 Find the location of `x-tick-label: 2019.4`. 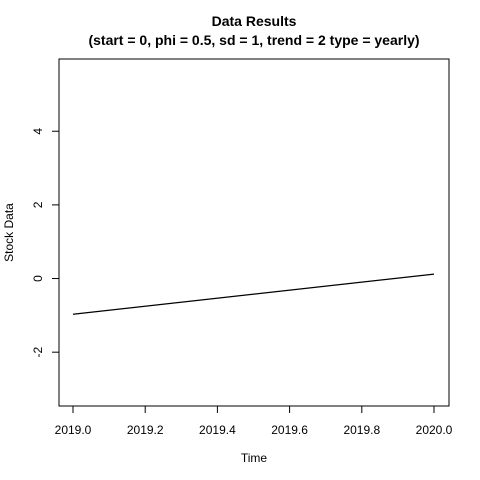

x-tick-label: 2019.4 is located at coordinates (217, 430).